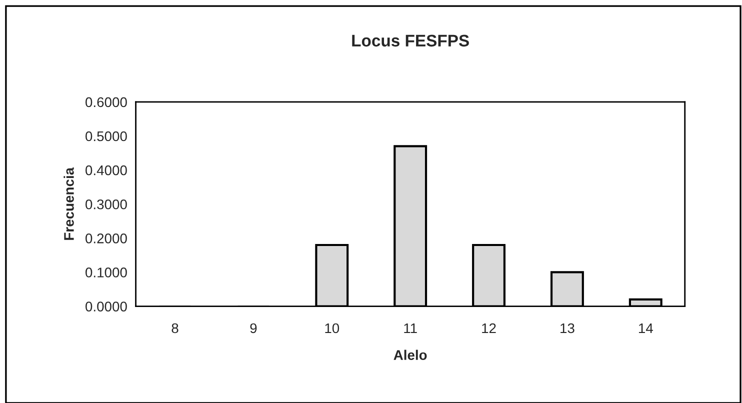 The width and height of the screenshot is (742, 403). I want to click on x-tick-label: 13, so click(567, 328).